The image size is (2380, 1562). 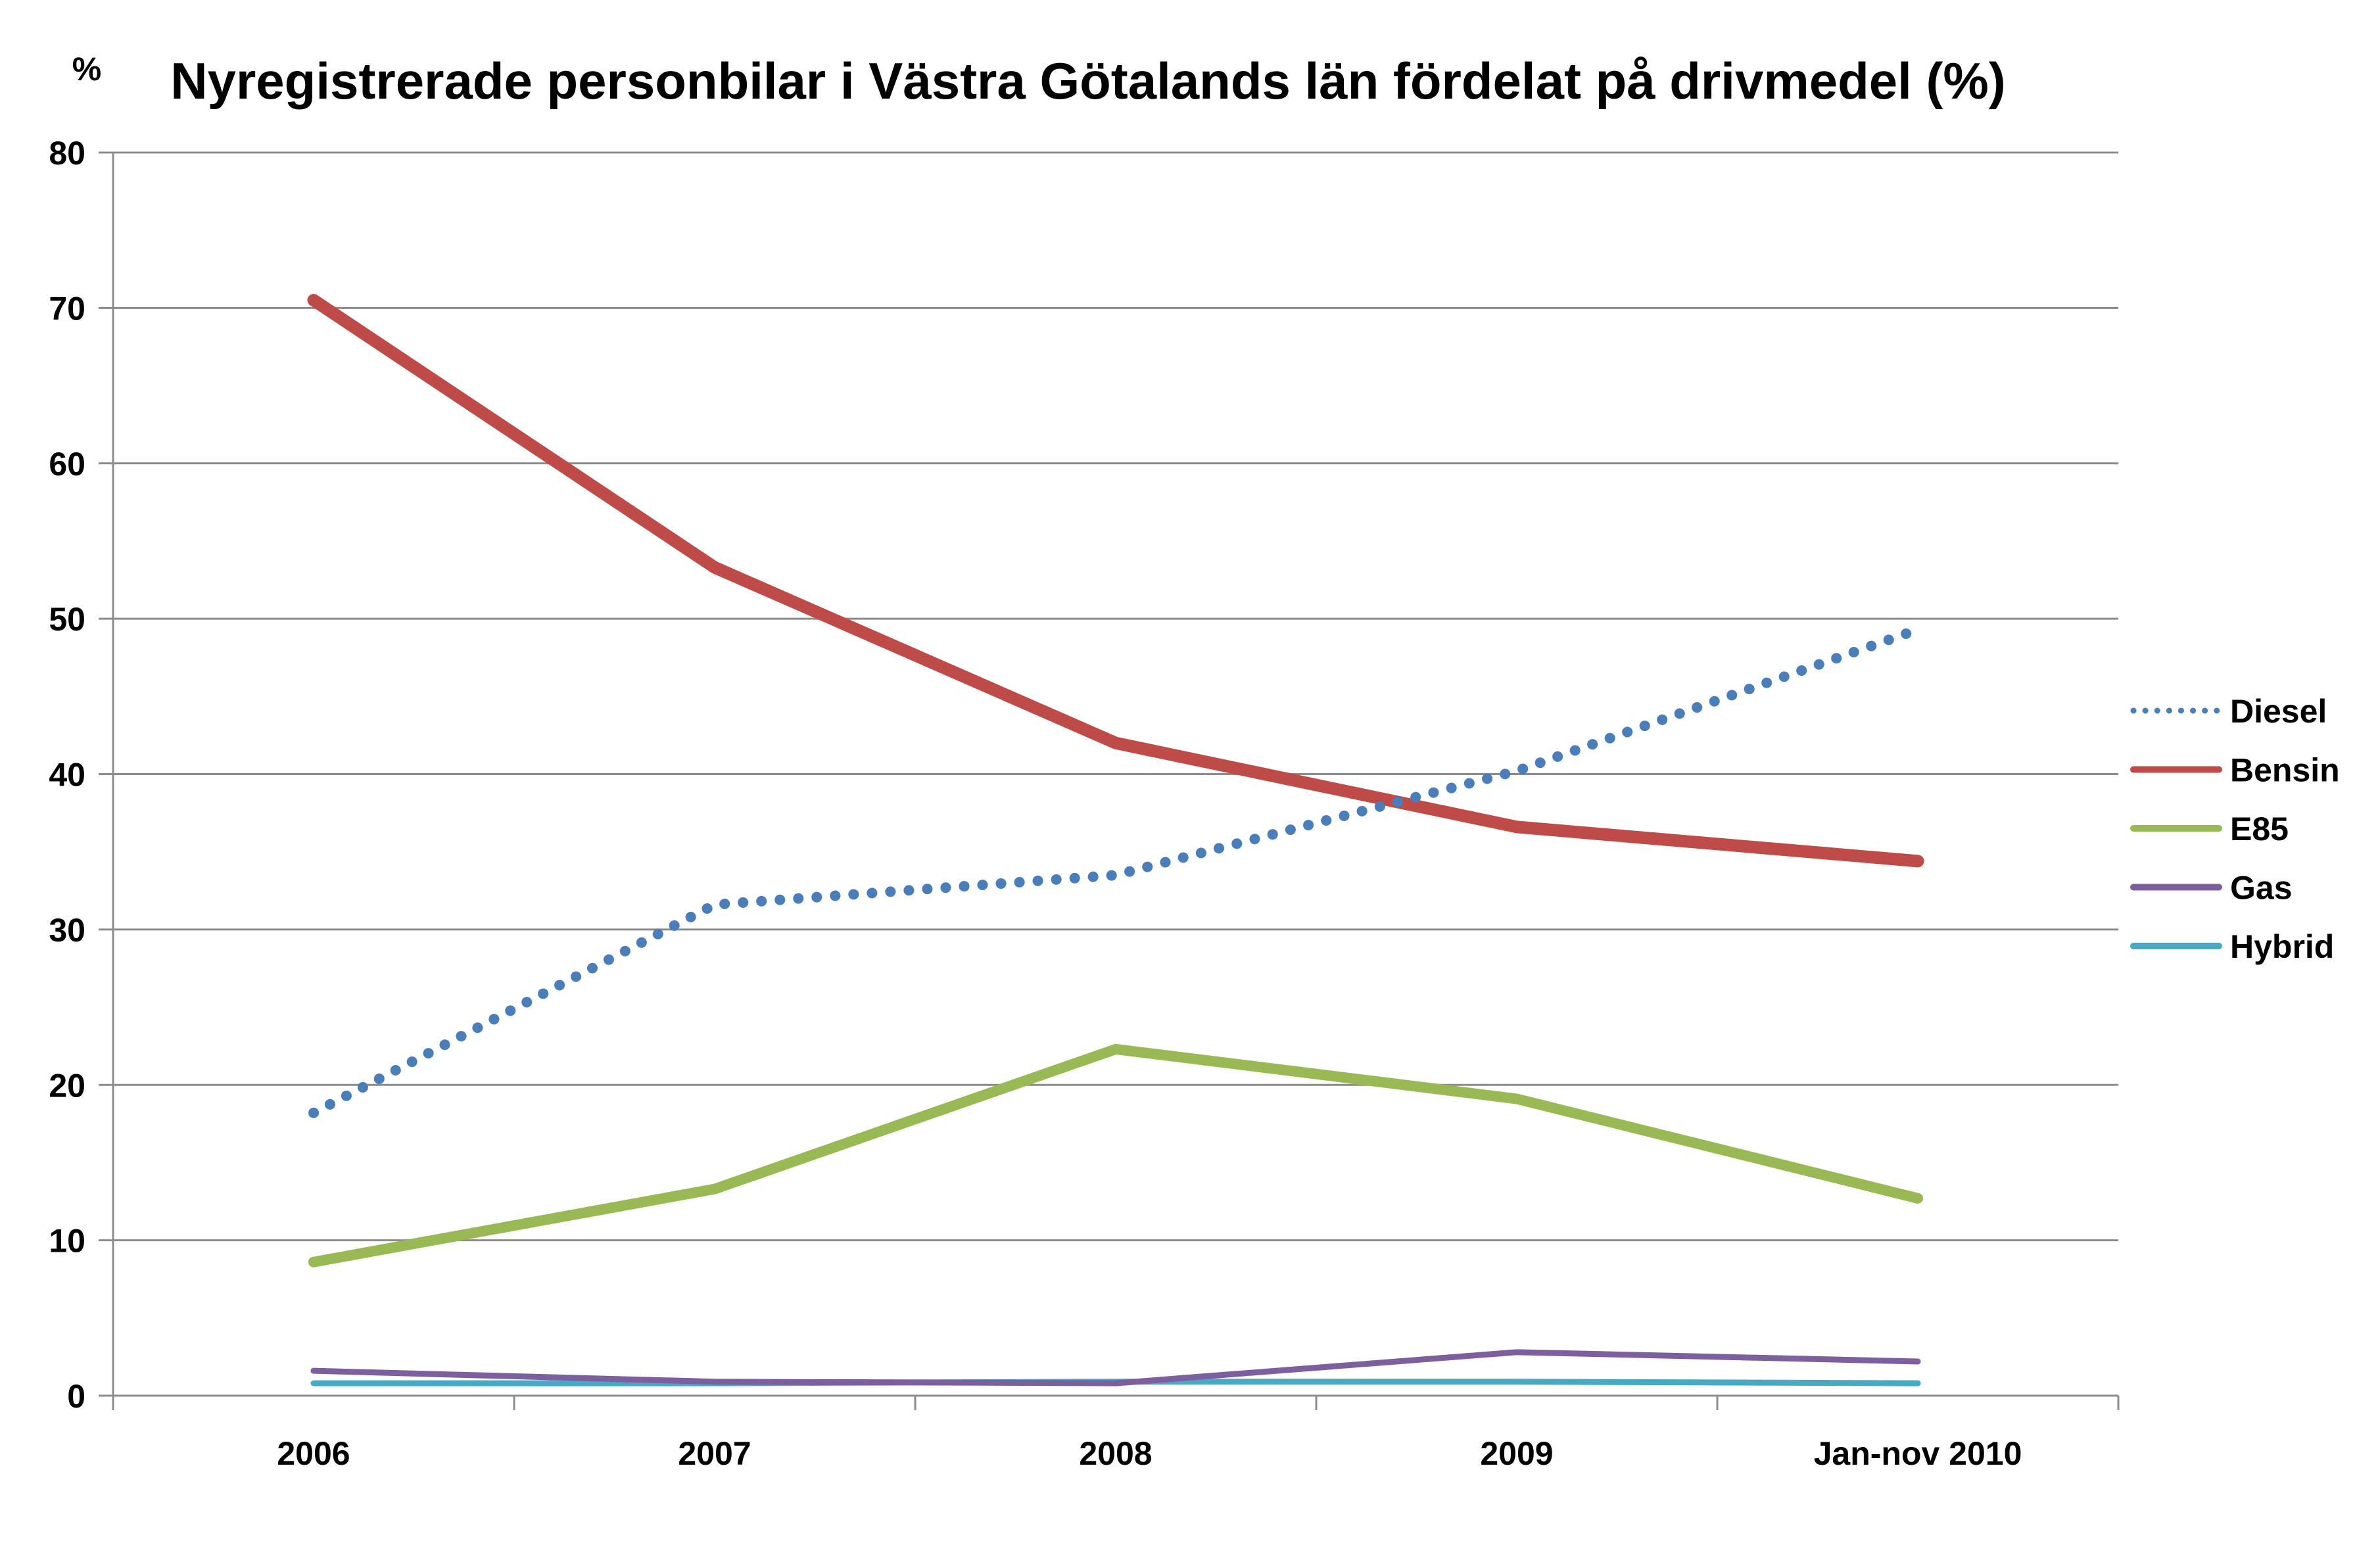 I want to click on y-tick-label: 20, so click(x=67, y=1085).